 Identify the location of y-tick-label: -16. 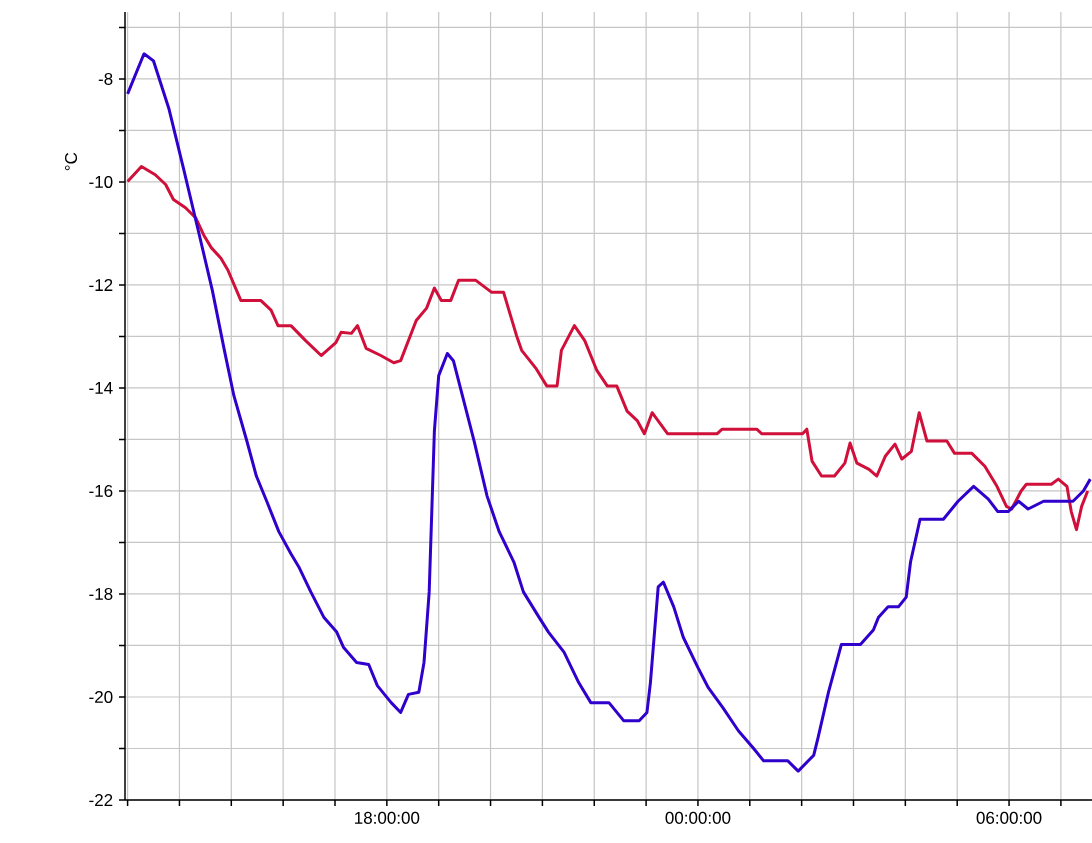
(101, 490).